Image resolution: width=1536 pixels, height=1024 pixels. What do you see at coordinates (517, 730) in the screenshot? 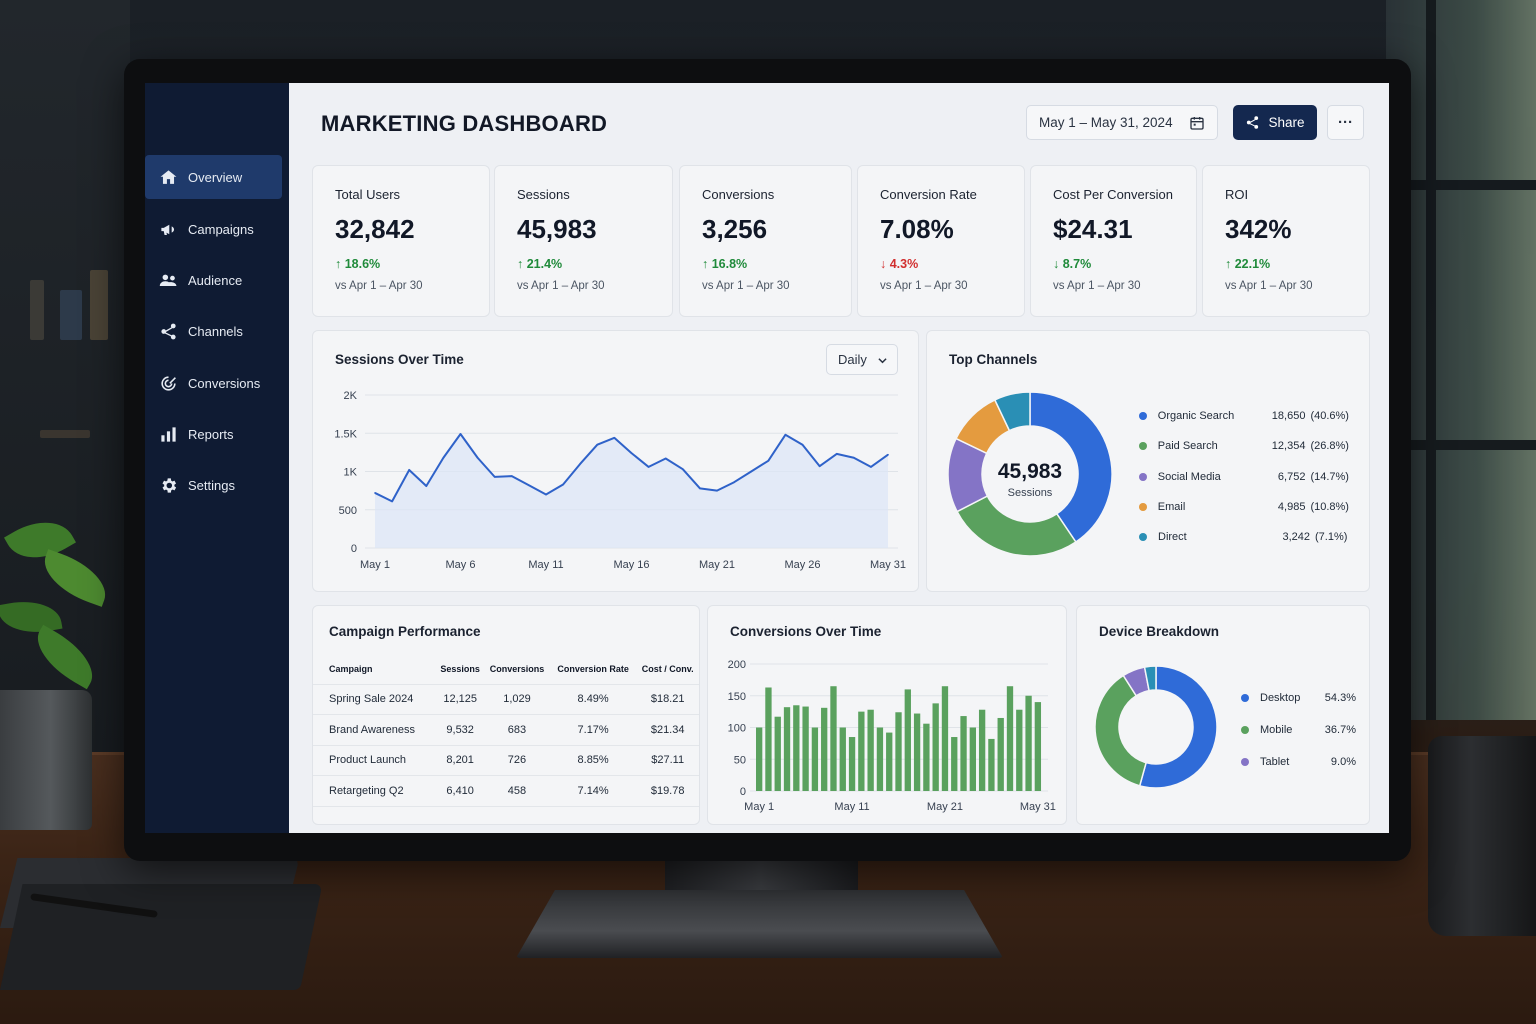
I see `table-cell: 683` at bounding box center [517, 730].